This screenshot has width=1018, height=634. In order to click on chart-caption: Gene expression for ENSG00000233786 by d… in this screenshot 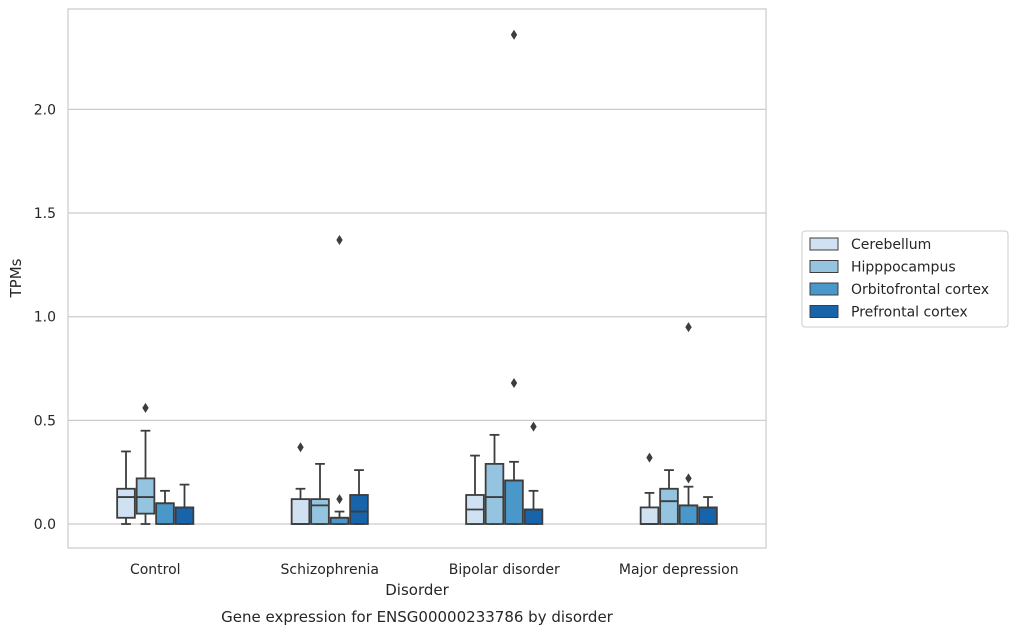, I will do `click(417, 617)`.